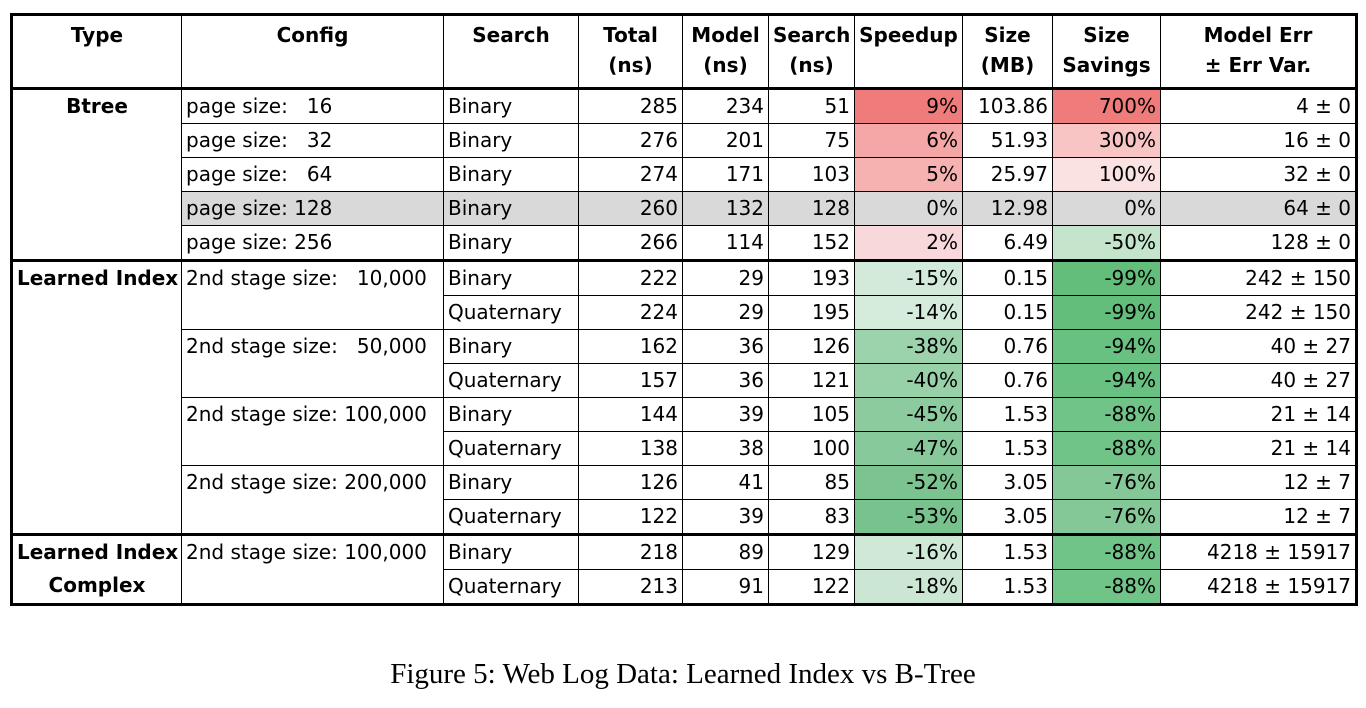 This screenshot has height=708, width=1366. I want to click on size-savings-cell: 0%, so click(1106, 208).